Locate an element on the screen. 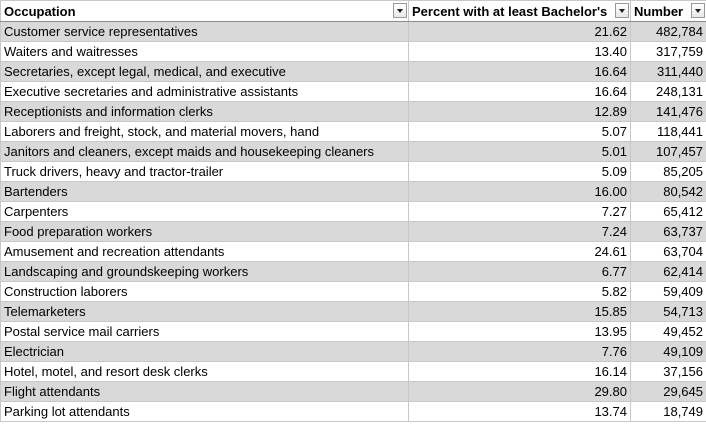  header-text: Occupation is located at coordinates (40, 11).